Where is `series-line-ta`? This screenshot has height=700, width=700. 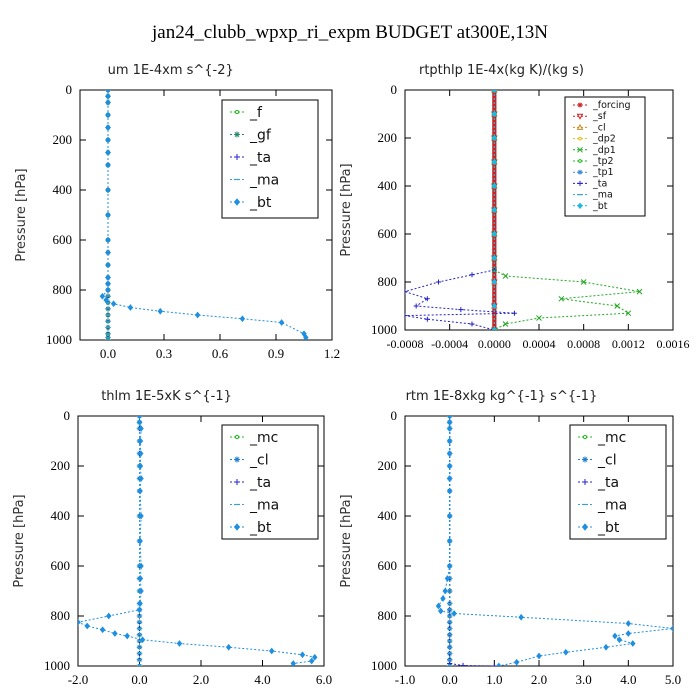
series-line-ta is located at coordinates (472, 541).